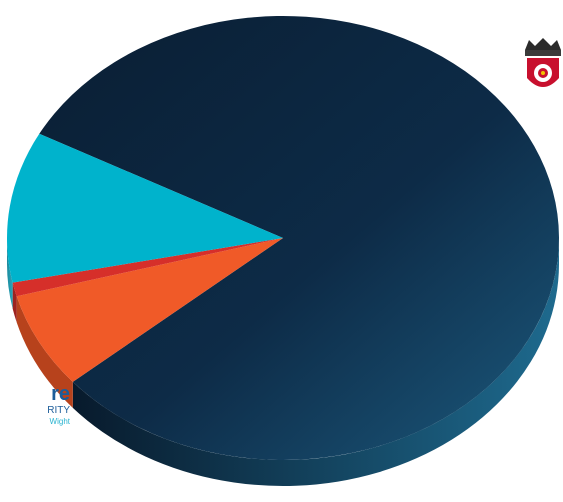 This screenshot has width=563, height=502. I want to click on logo-line-3: Wight, so click(59, 421).